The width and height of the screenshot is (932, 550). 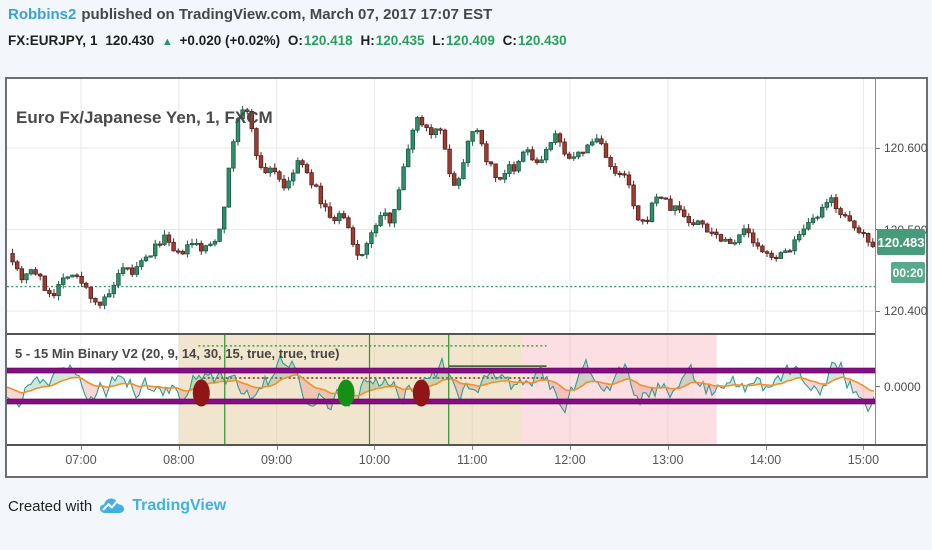 What do you see at coordinates (902, 386) in the screenshot?
I see `indicator-zero-label: 0.0000` at bounding box center [902, 386].